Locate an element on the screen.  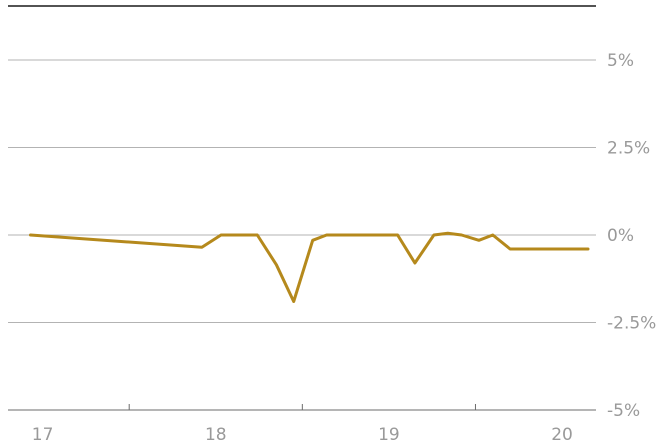
y-tick-label: -2.5% is located at coordinates (631, 324).